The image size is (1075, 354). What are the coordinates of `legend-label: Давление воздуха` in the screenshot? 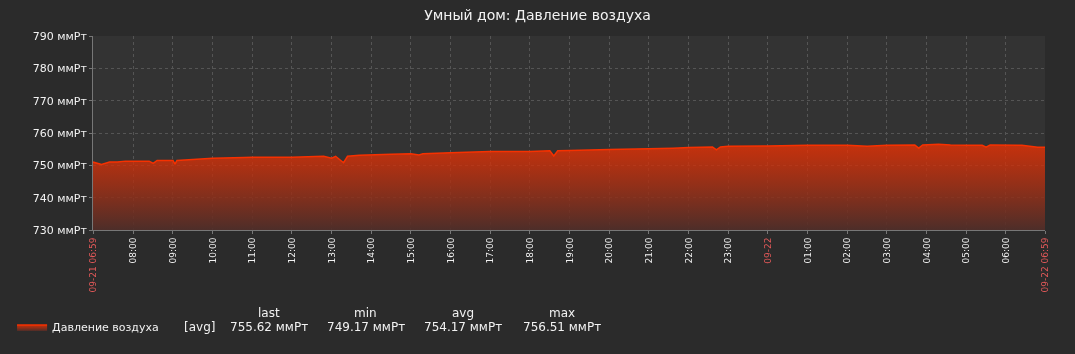 It's located at (105, 328).